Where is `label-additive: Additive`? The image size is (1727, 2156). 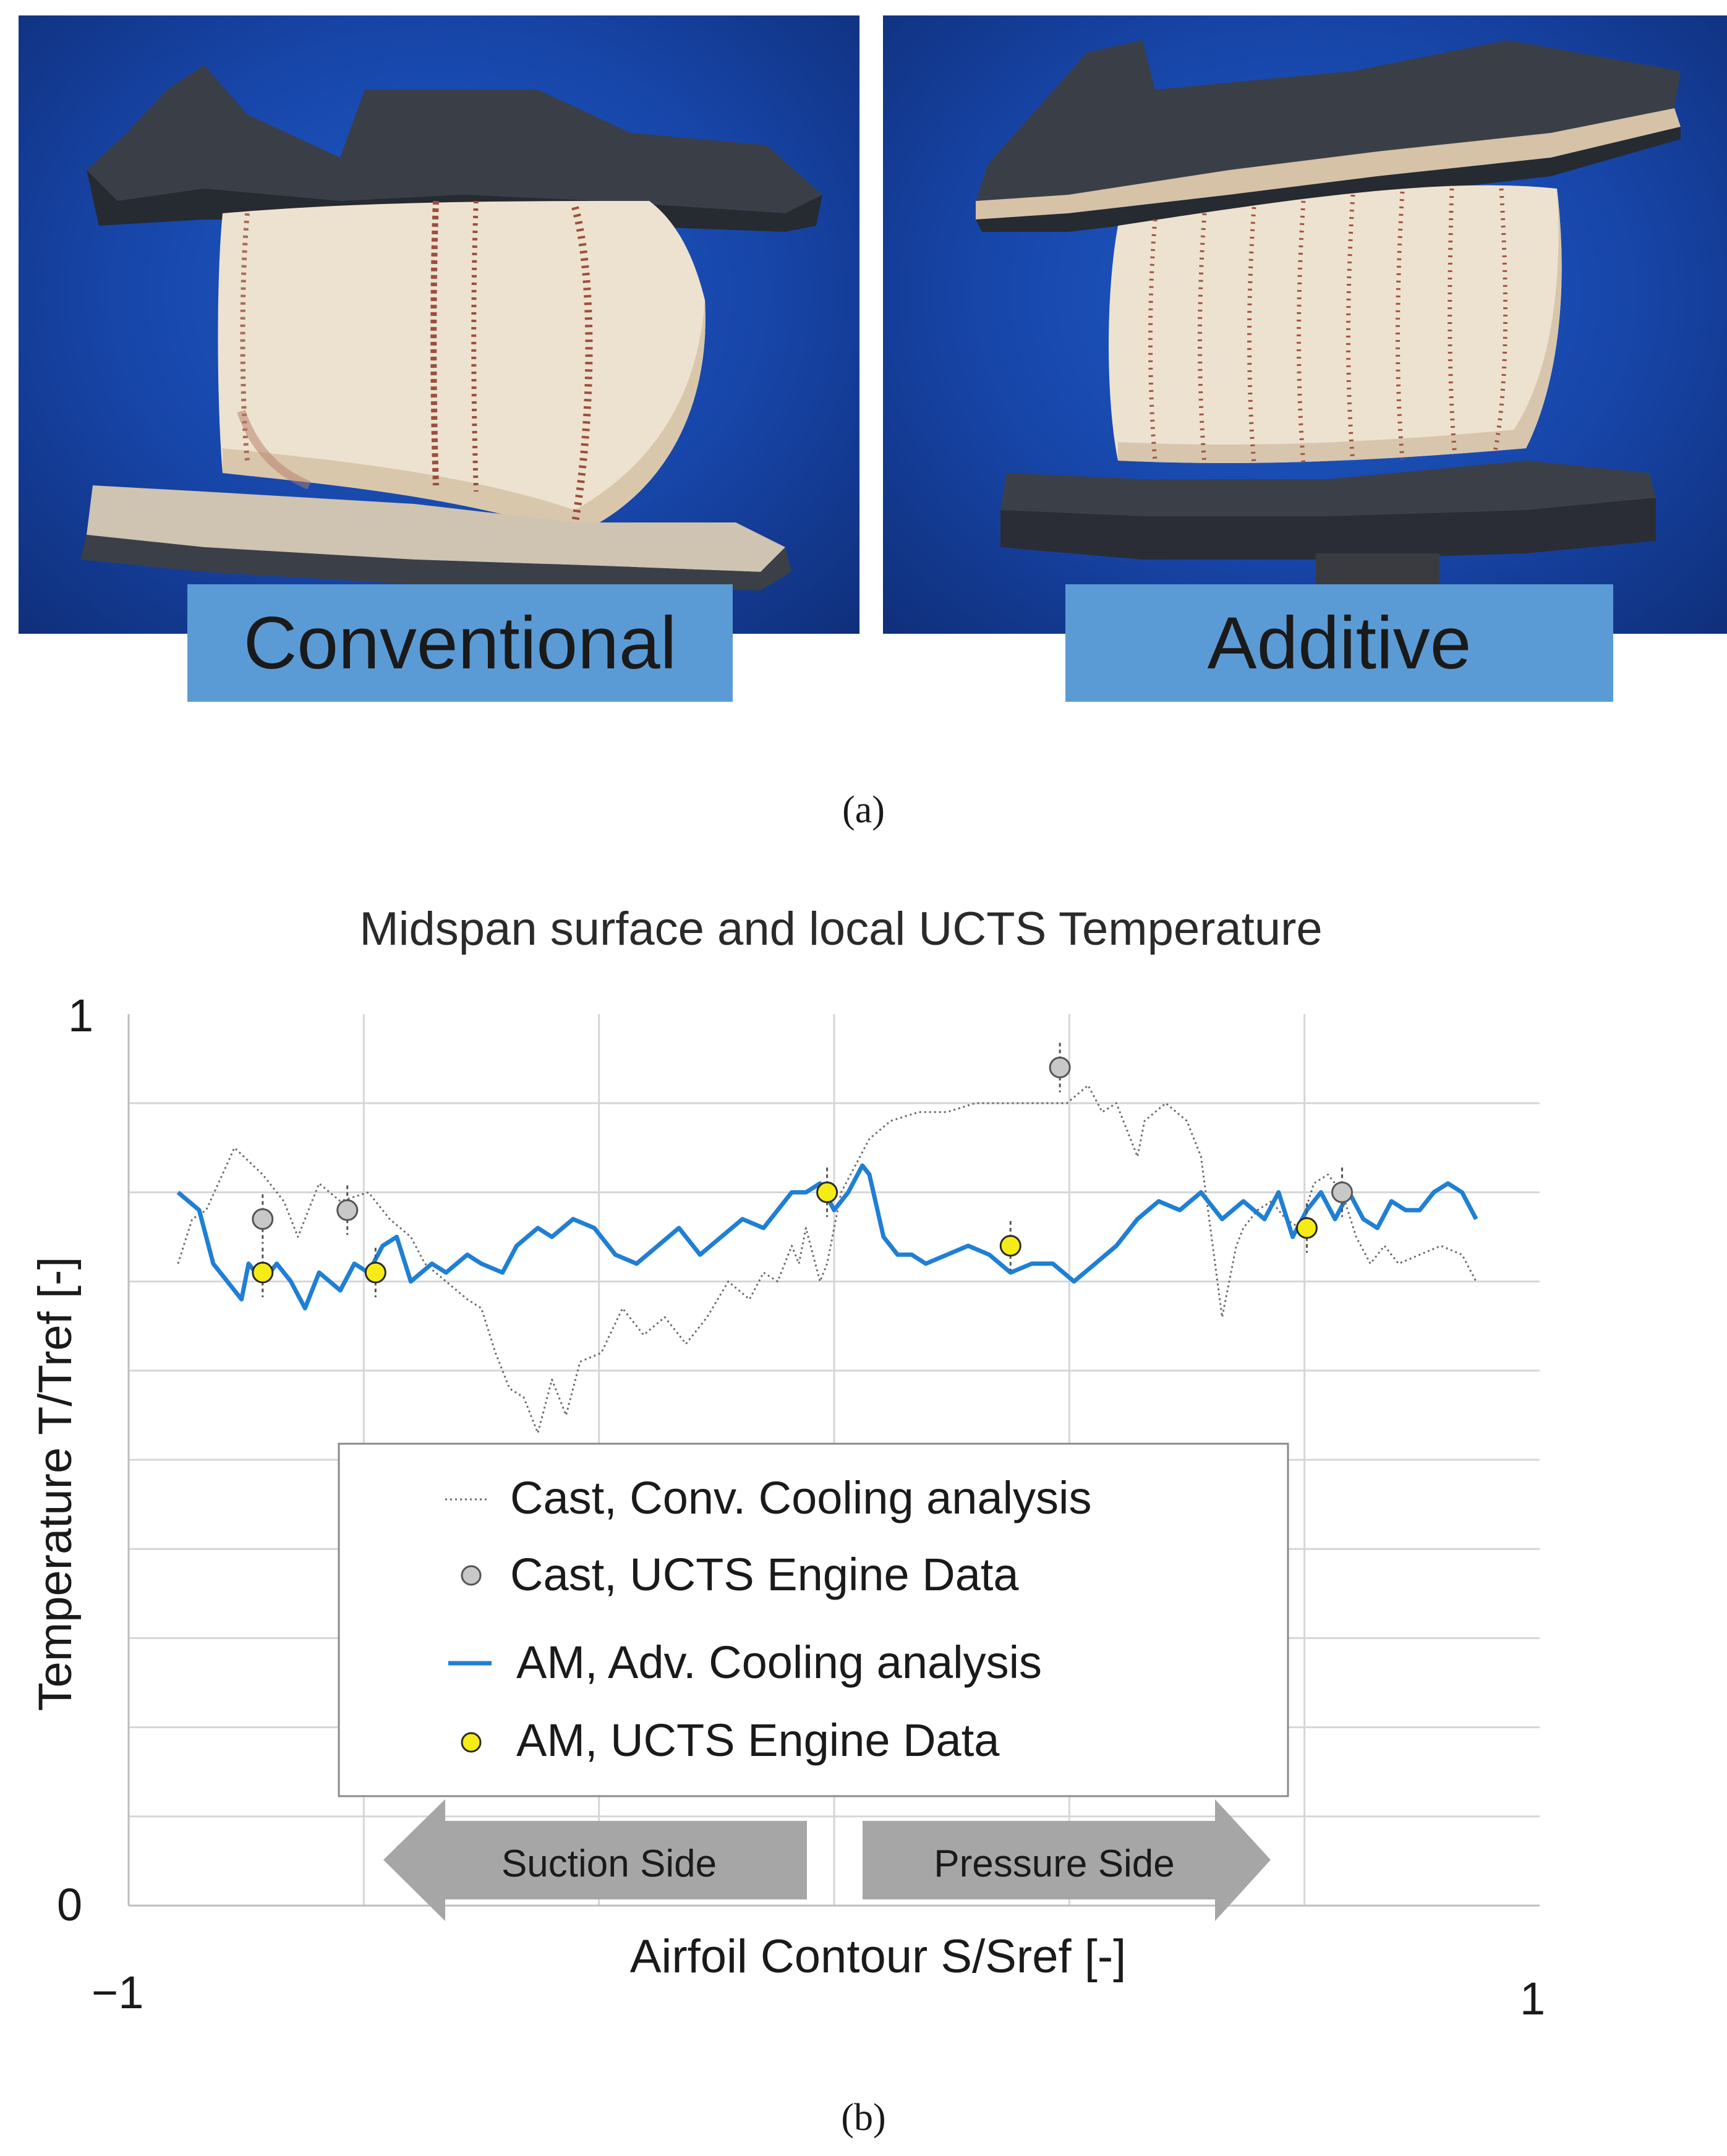 label-additive: Additive is located at coordinates (1339, 643).